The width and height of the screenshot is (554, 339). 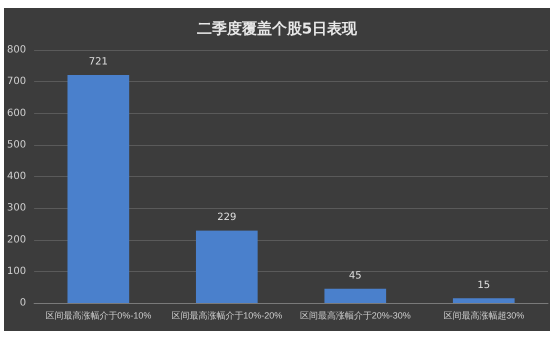 What do you see at coordinates (226, 315) in the screenshot?
I see `x-tick-label: 区间最高涨幅介于10%-20%` at bounding box center [226, 315].